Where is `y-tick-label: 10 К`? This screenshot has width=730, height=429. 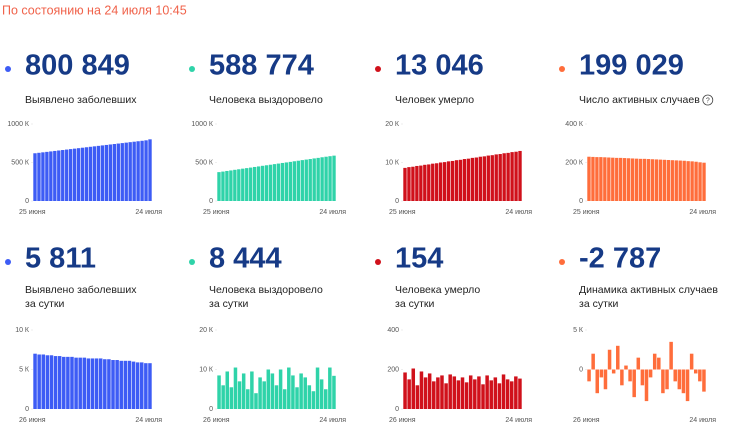
y-tick-label: 10 К is located at coordinates (22, 330).